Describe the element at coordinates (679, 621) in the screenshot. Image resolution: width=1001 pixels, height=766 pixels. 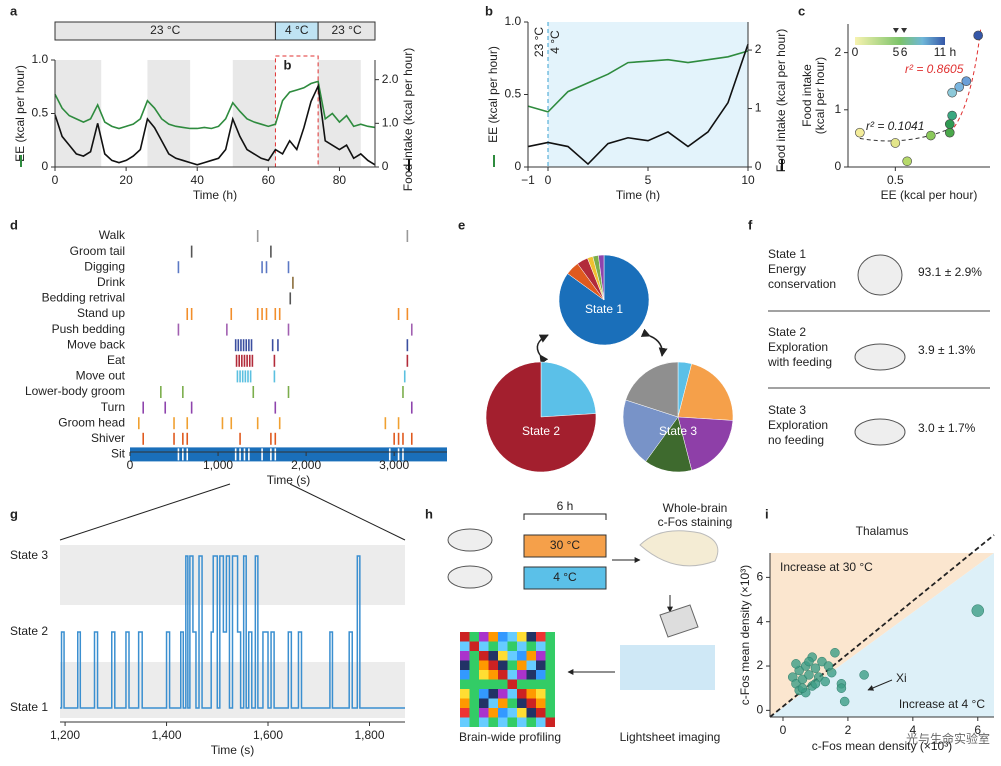
I see `objective` at that location.